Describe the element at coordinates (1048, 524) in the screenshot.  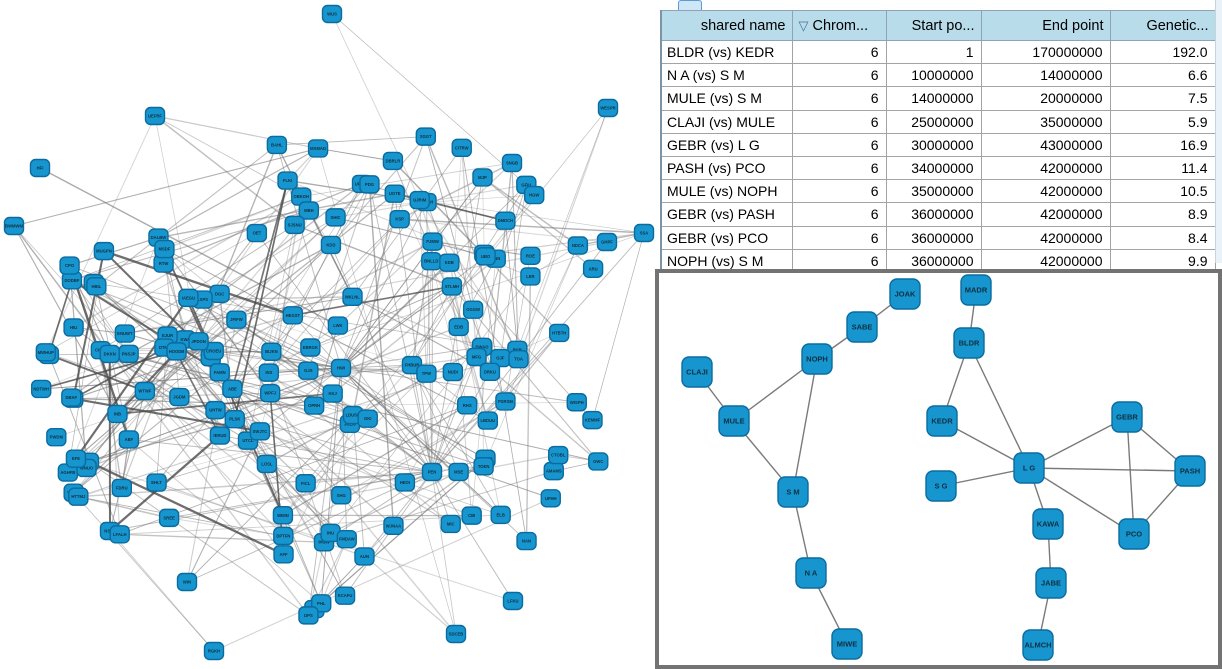
I see `graph-node: KAWA` at that location.